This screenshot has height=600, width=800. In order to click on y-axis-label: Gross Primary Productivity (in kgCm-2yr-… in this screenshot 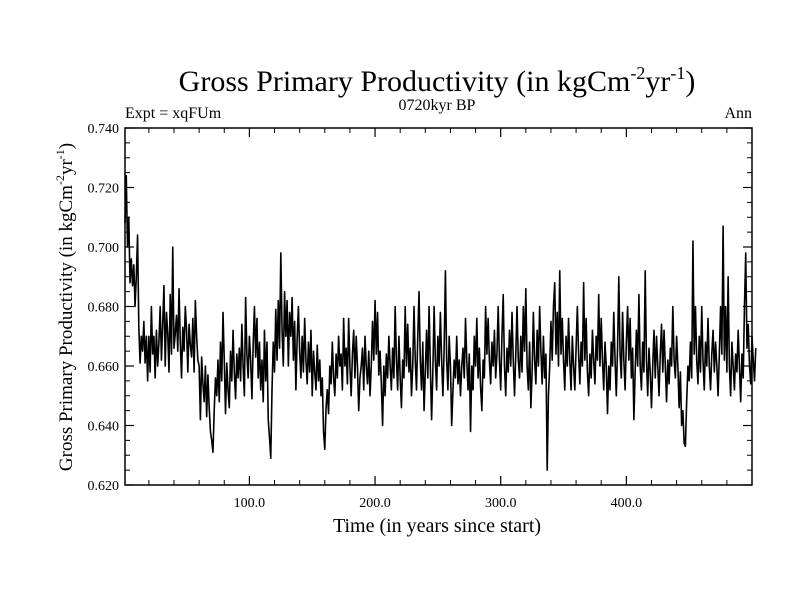, I will do `click(65, 307)`.